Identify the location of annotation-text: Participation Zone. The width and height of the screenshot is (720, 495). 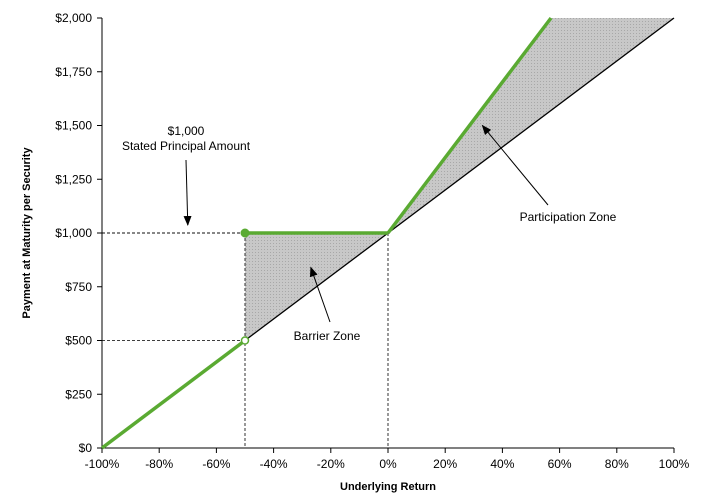
(568, 217).